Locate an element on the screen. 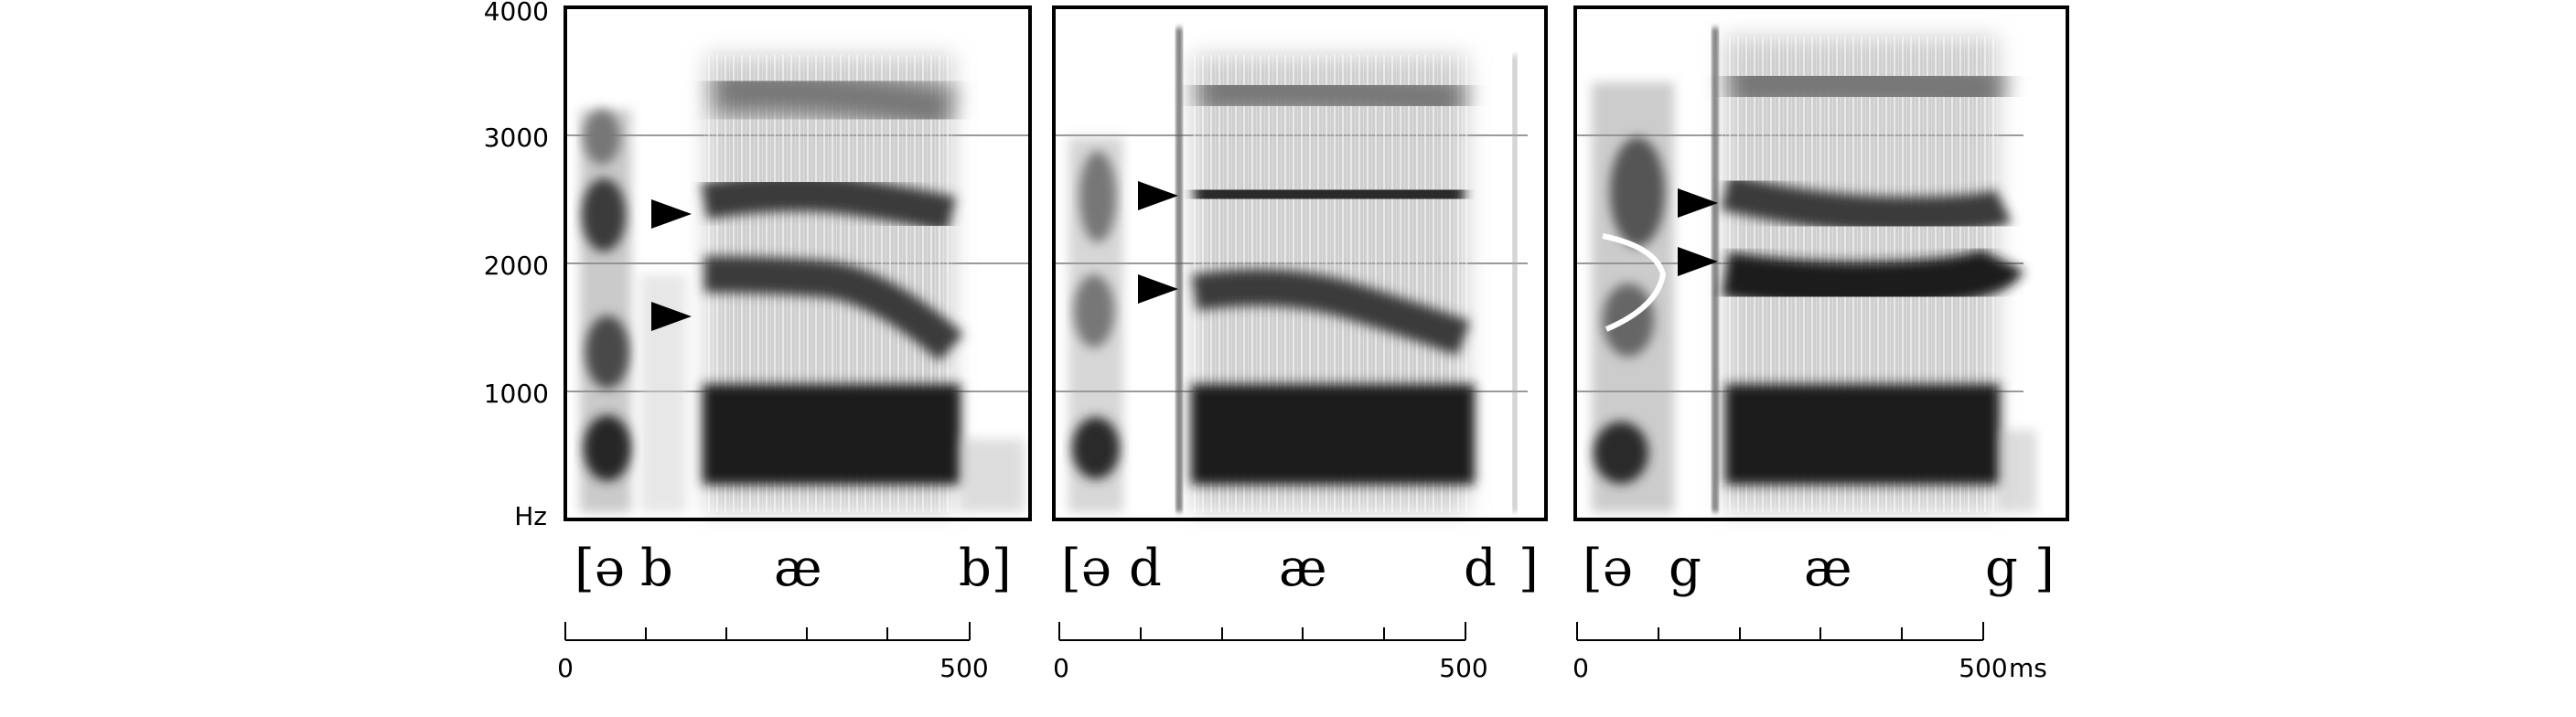 Image resolution: width=2576 pixels, height=717 pixels. y-axis: 4000 3000 2000 1000 Hz is located at coordinates (516, 265).